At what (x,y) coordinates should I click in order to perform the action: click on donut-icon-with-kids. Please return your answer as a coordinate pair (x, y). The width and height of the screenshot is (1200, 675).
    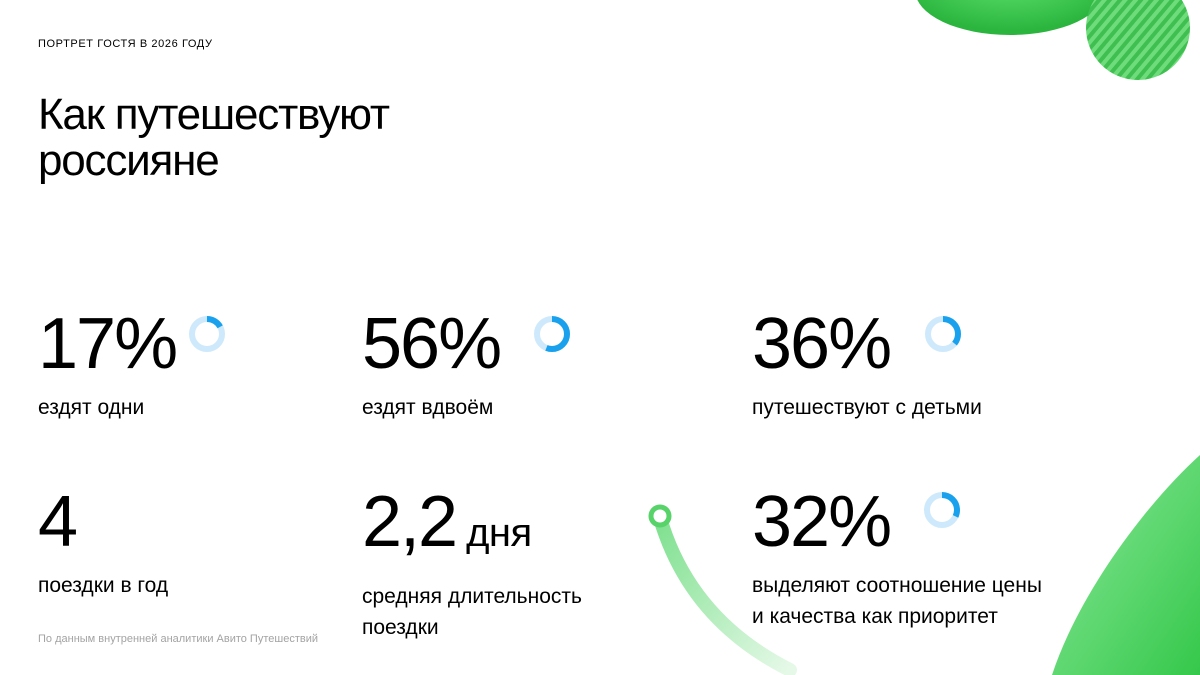
    Looking at the image, I should click on (943, 334).